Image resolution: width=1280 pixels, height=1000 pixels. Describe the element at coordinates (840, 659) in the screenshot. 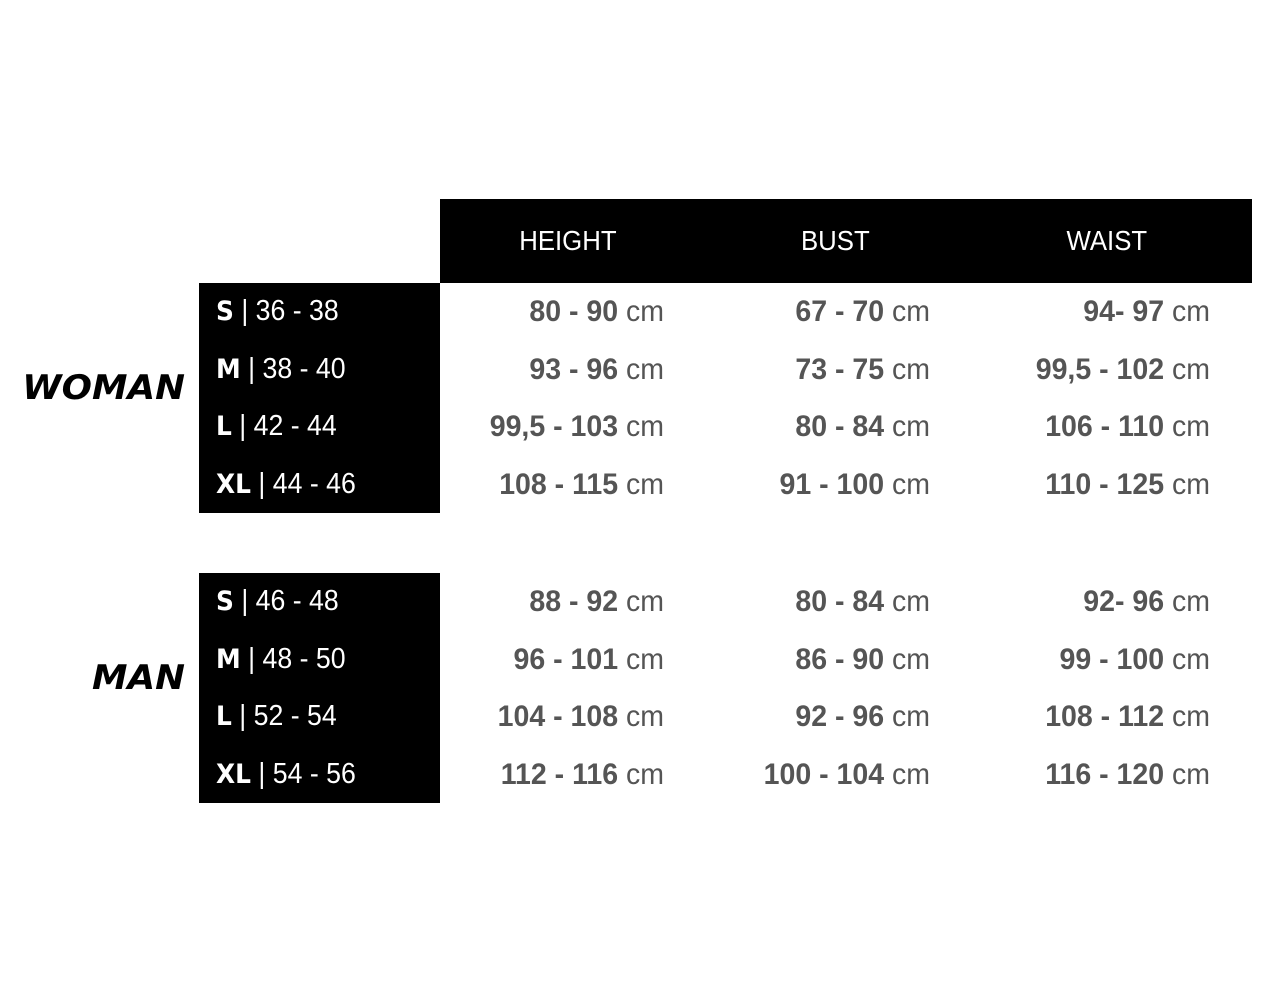

I see `value: 86 - 90` at that location.